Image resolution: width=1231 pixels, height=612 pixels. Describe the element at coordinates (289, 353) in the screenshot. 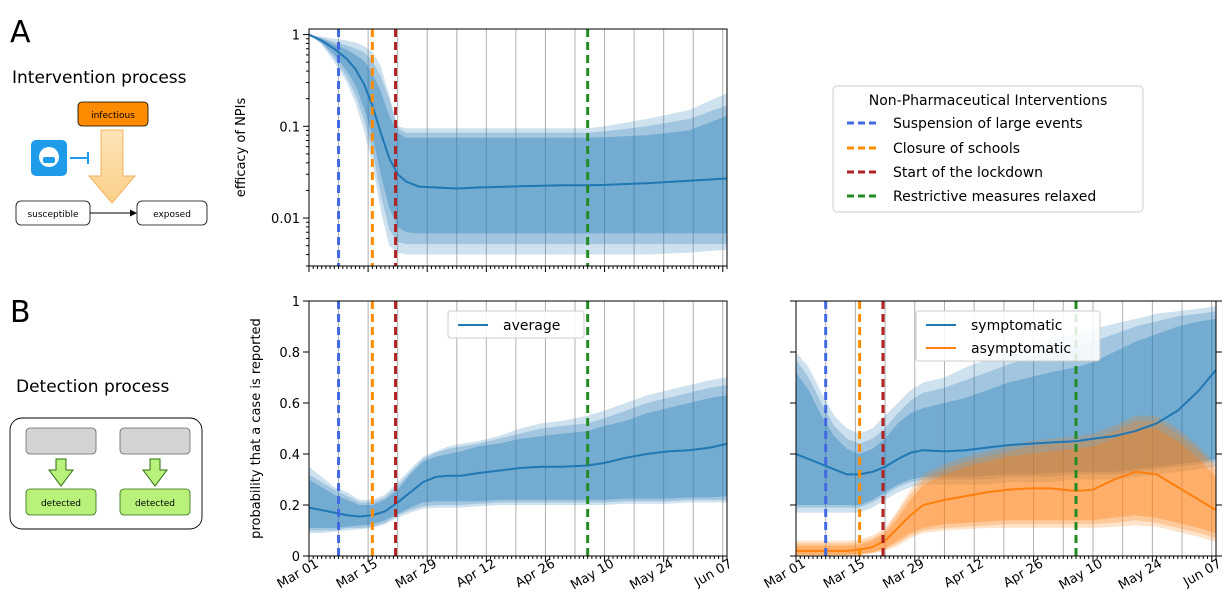

I see `y-tick-label: 0.8` at that location.